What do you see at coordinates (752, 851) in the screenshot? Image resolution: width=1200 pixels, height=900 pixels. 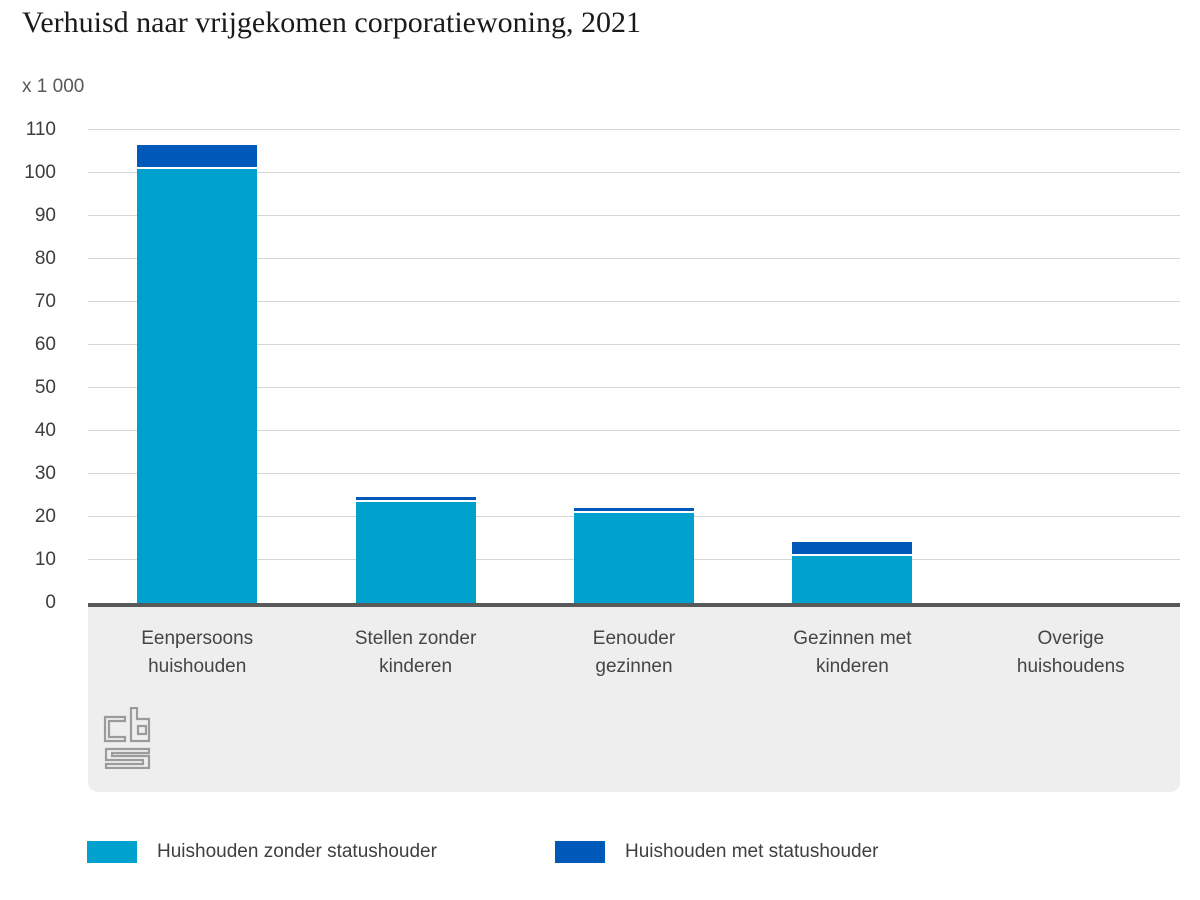 I see `legend-label-met: Huishouden met statushouder` at bounding box center [752, 851].